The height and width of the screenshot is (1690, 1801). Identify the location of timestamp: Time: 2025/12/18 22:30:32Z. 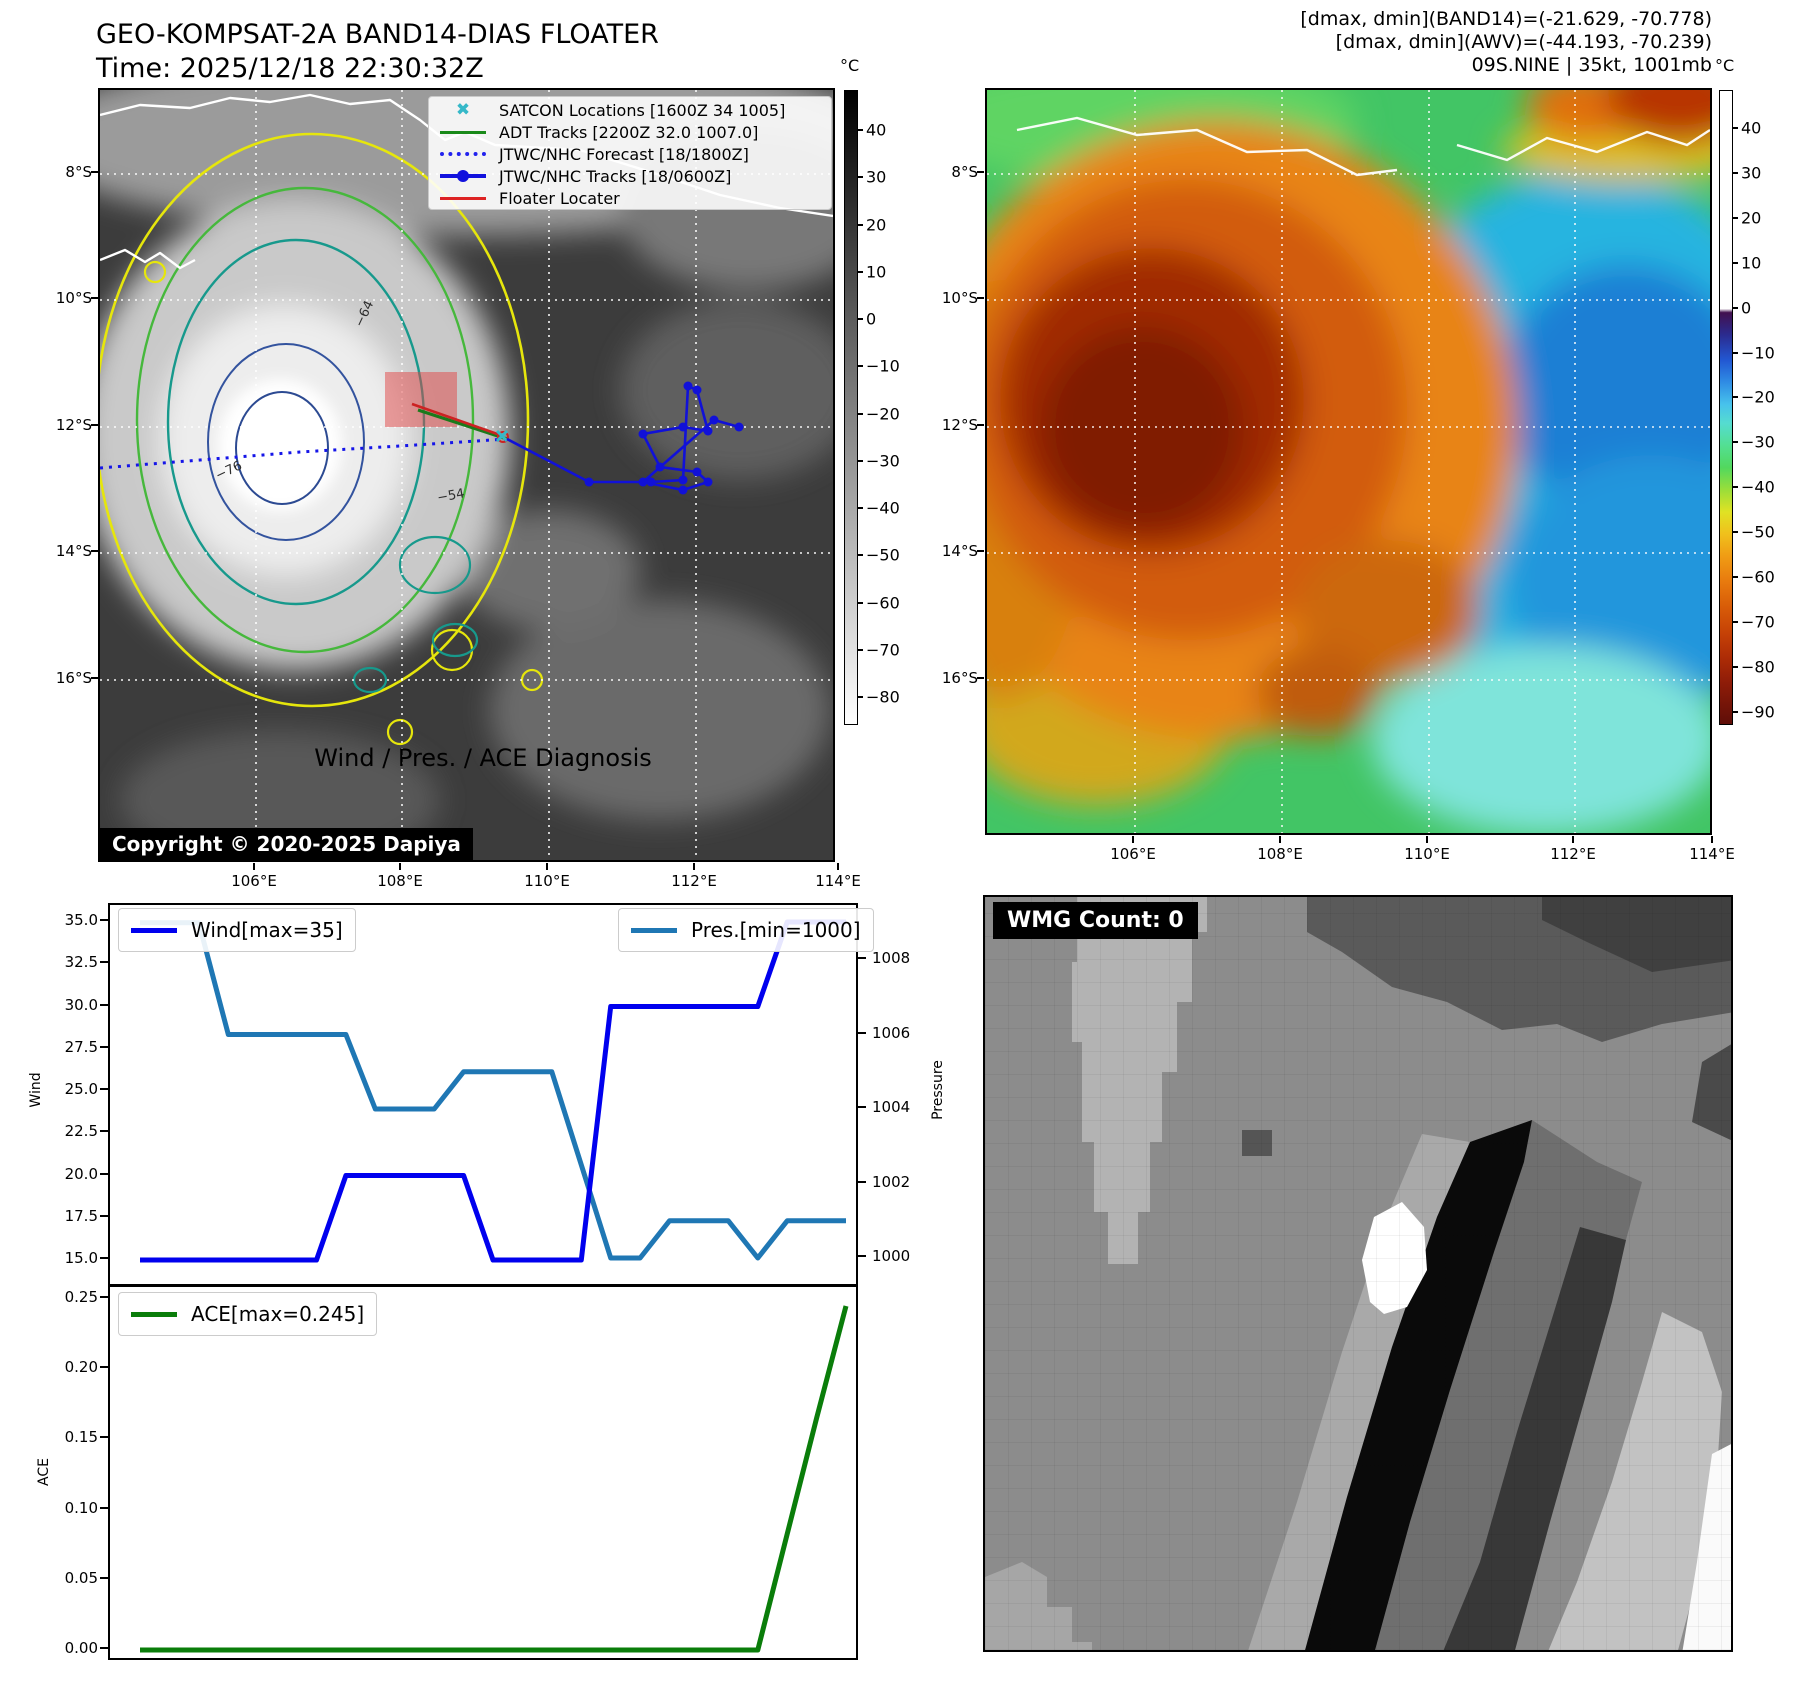
(290, 68).